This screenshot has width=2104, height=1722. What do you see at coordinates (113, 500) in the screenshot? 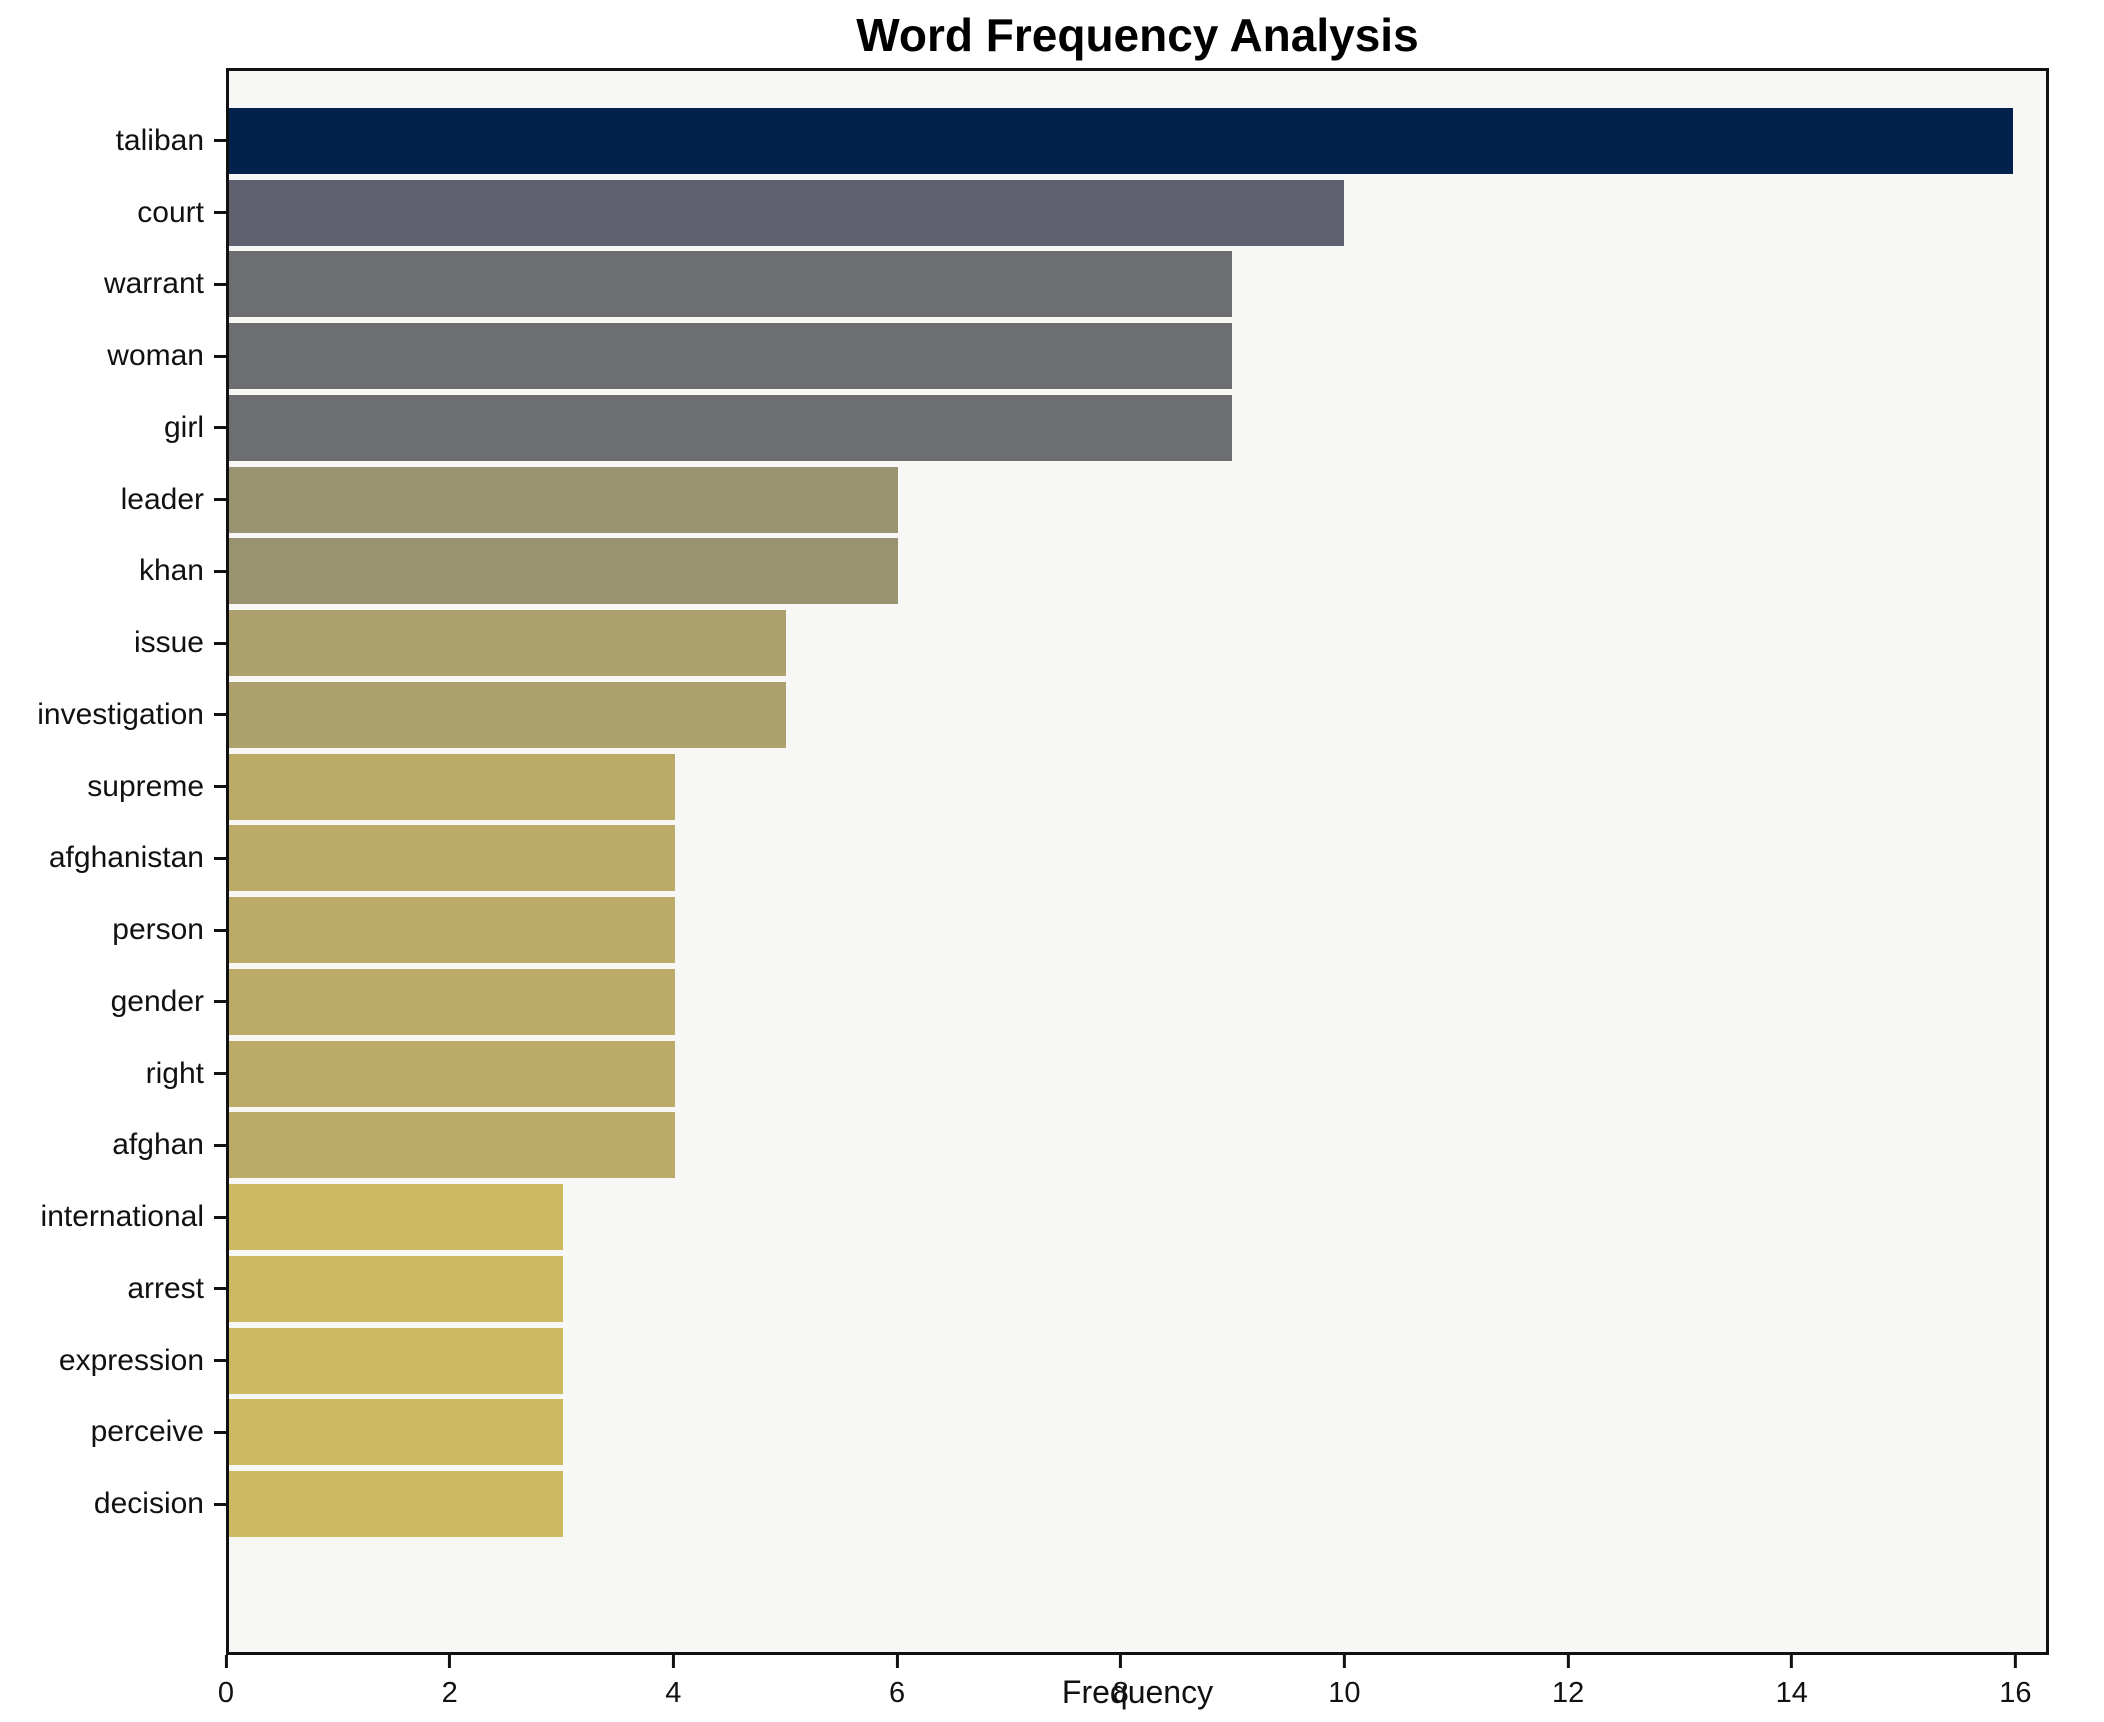
I see `y-tick-row: leader` at bounding box center [113, 500].